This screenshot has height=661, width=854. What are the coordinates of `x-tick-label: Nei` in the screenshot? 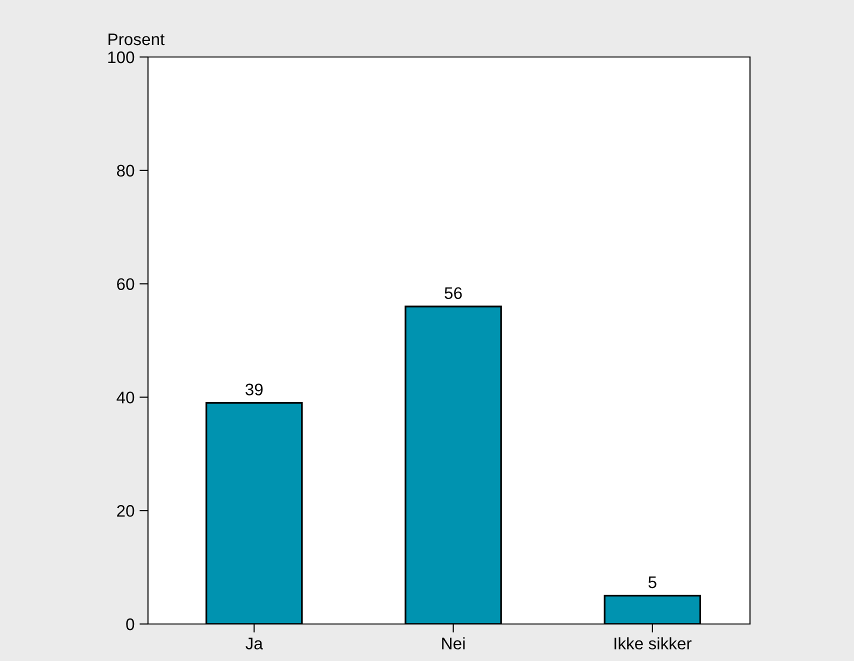 It's located at (453, 643).